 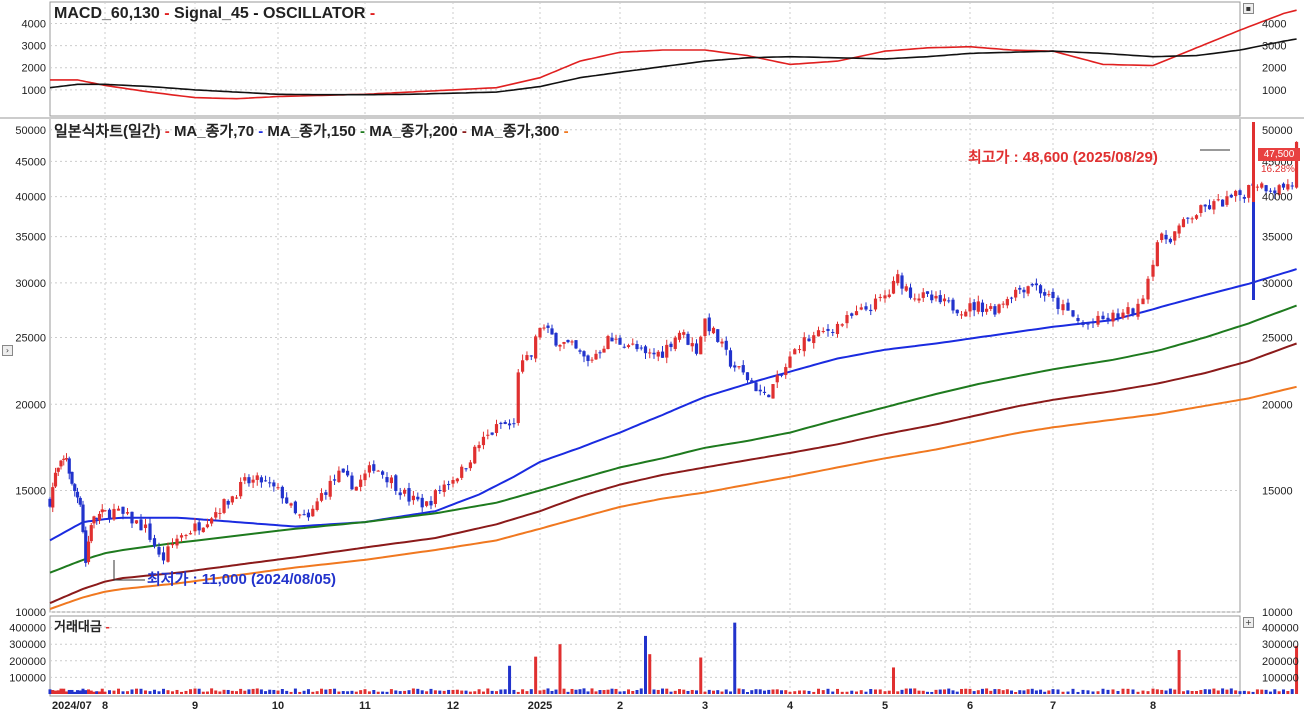 I want to click on candle-title-part-9: -, so click(x=564, y=131).